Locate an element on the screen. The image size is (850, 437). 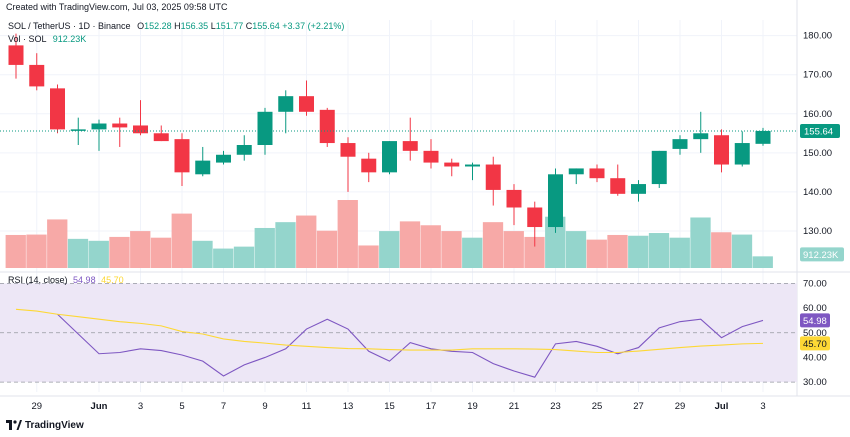
price-tick-label: 160.00 is located at coordinates (817, 114).